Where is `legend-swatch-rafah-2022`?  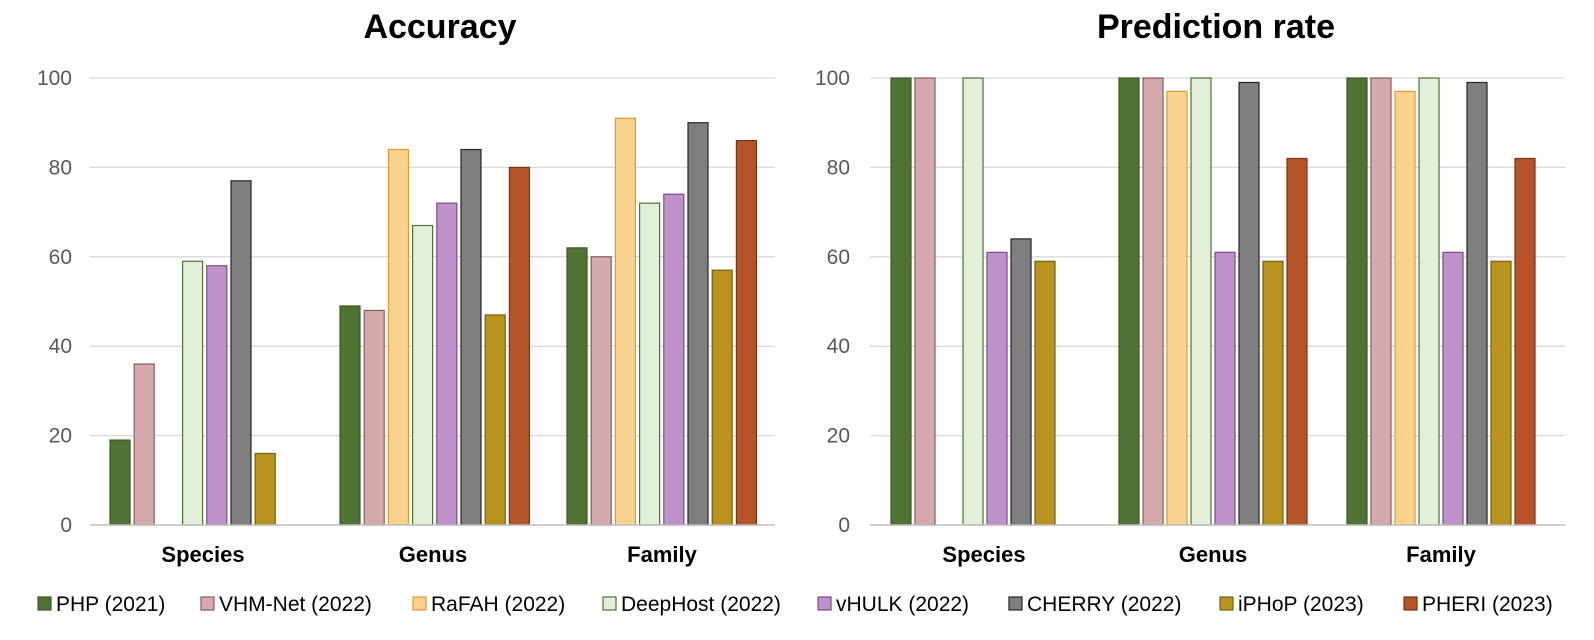
legend-swatch-rafah-2022 is located at coordinates (419, 603).